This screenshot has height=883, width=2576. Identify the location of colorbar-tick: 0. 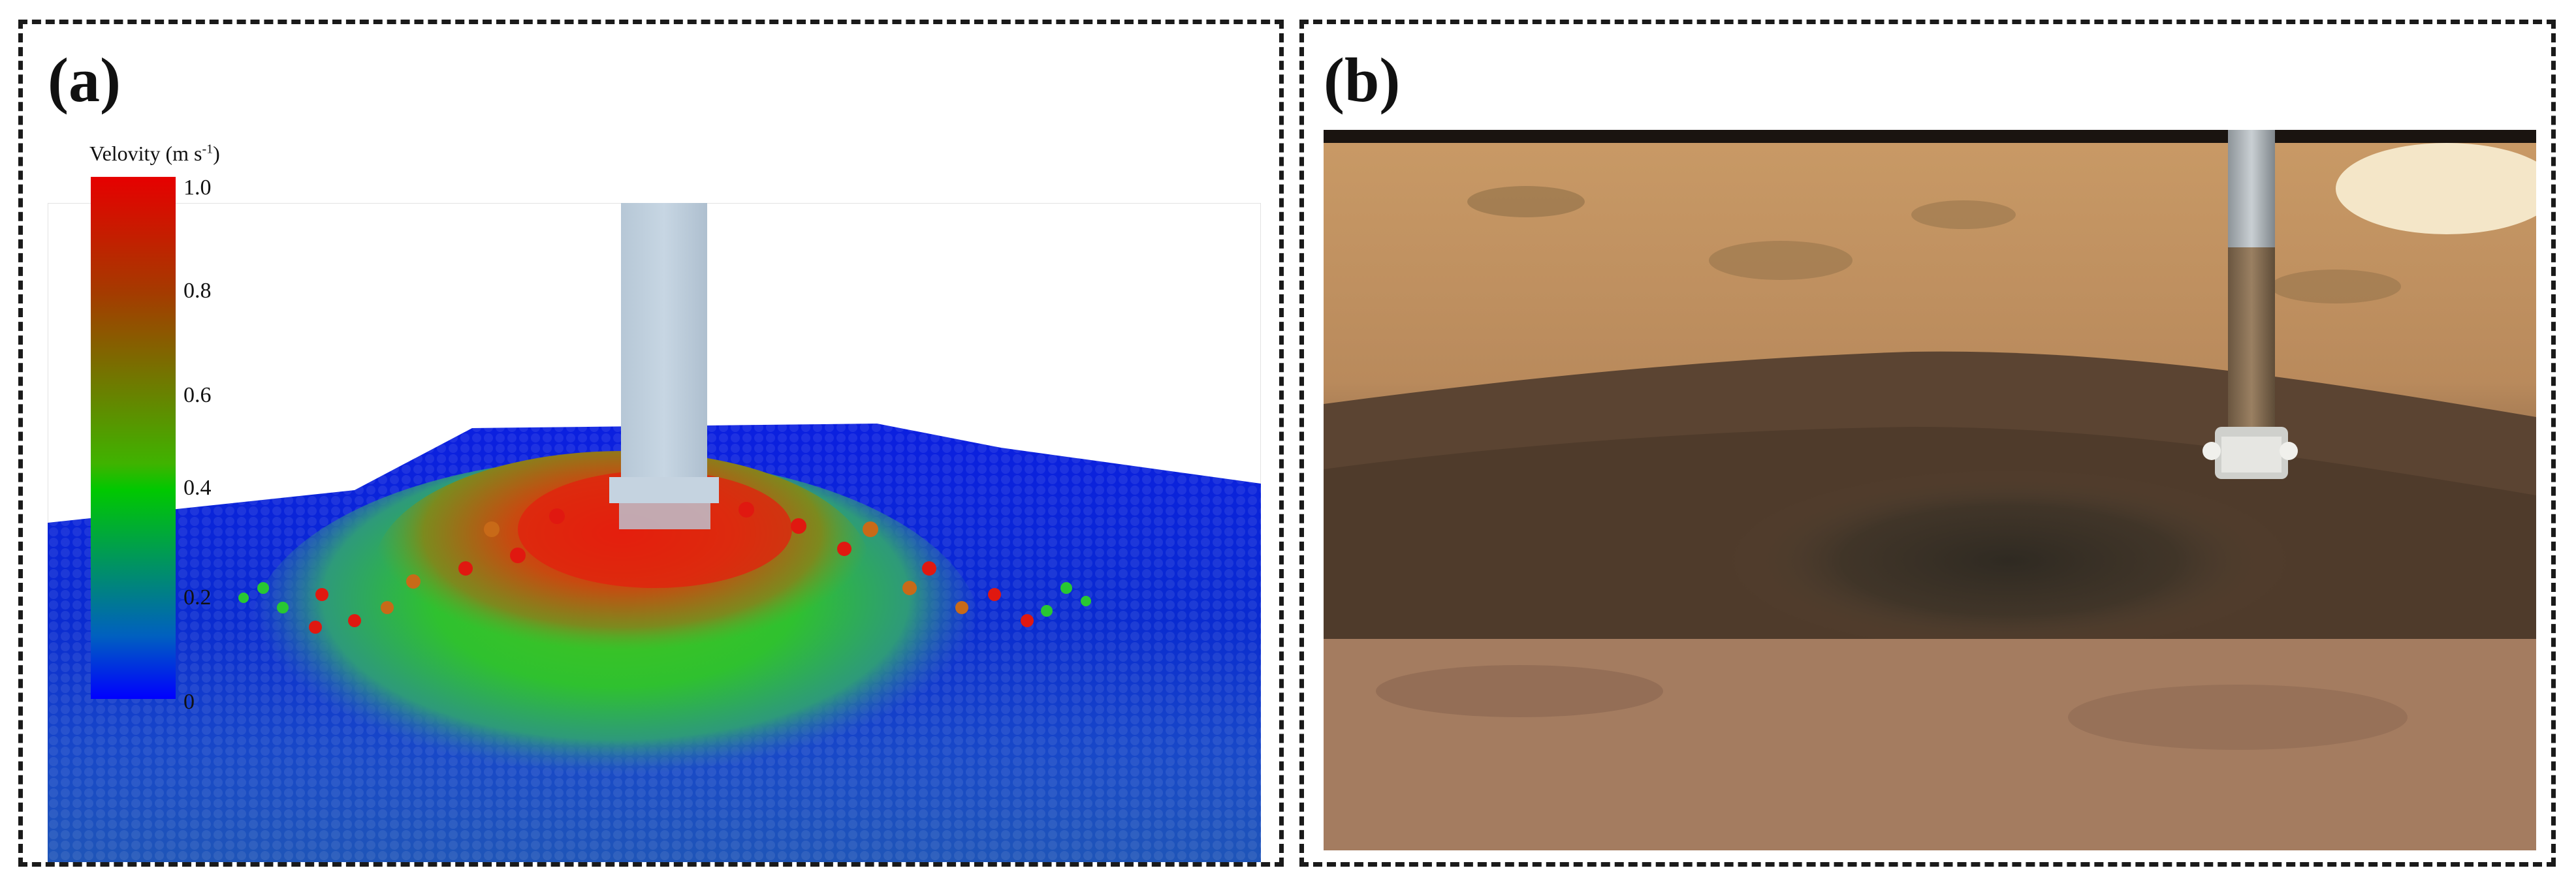
(189, 702).